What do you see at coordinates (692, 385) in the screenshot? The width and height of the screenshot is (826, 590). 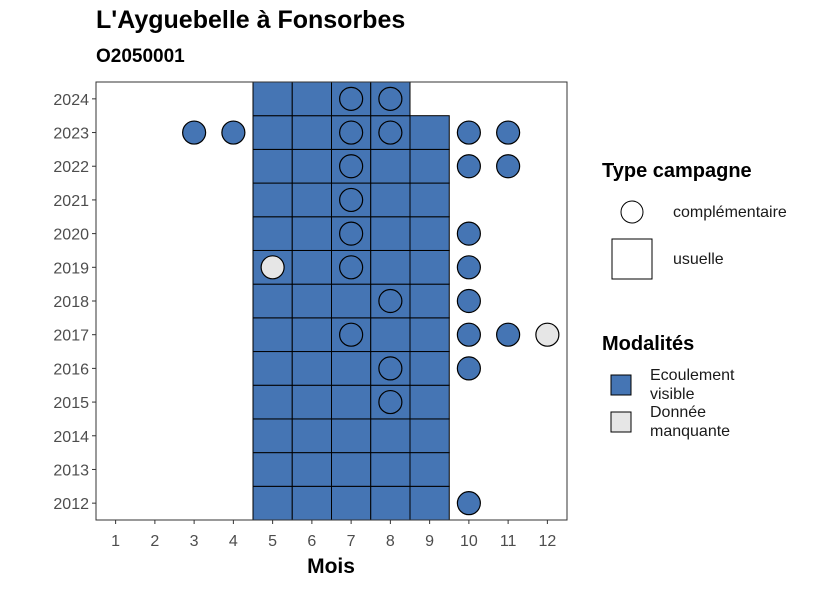 I see `legend-modalite-ecoulement: Ecoulement visible` at bounding box center [692, 385].